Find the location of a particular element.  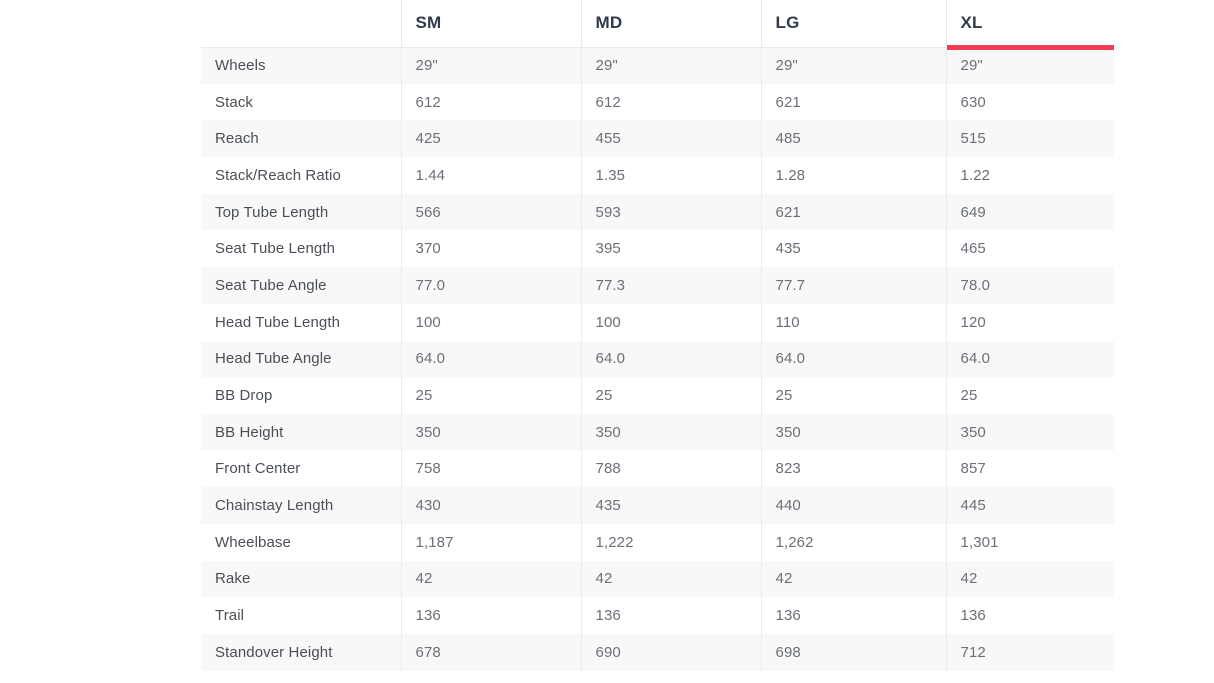

cell-value-xl: 649 is located at coordinates (1029, 212).